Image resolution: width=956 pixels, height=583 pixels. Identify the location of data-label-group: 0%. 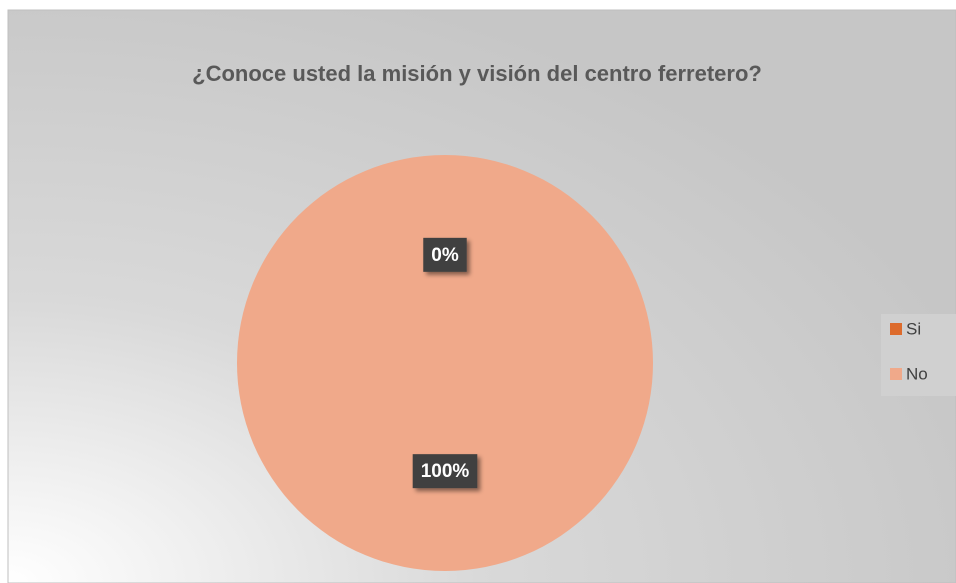
(445, 254).